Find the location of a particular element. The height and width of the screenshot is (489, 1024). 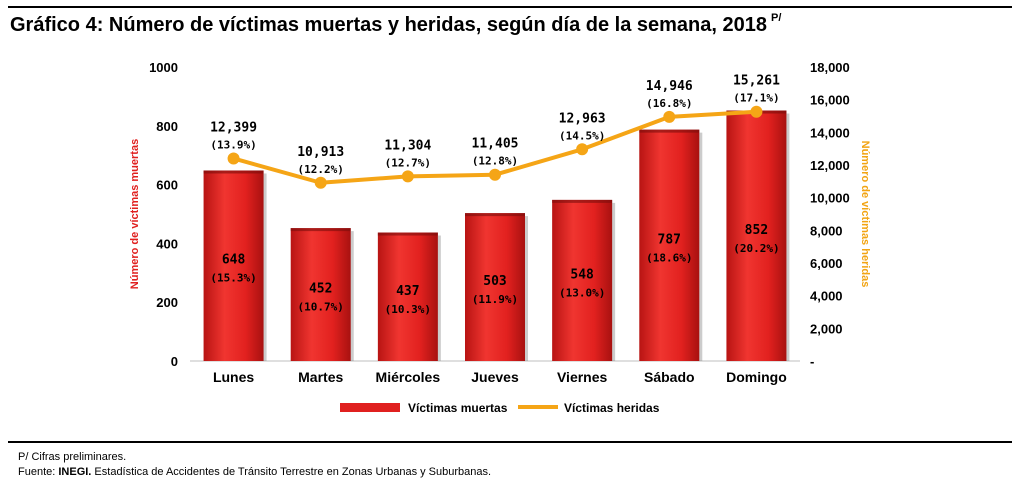

y2-tick-label: 10,000 is located at coordinates (830, 198).